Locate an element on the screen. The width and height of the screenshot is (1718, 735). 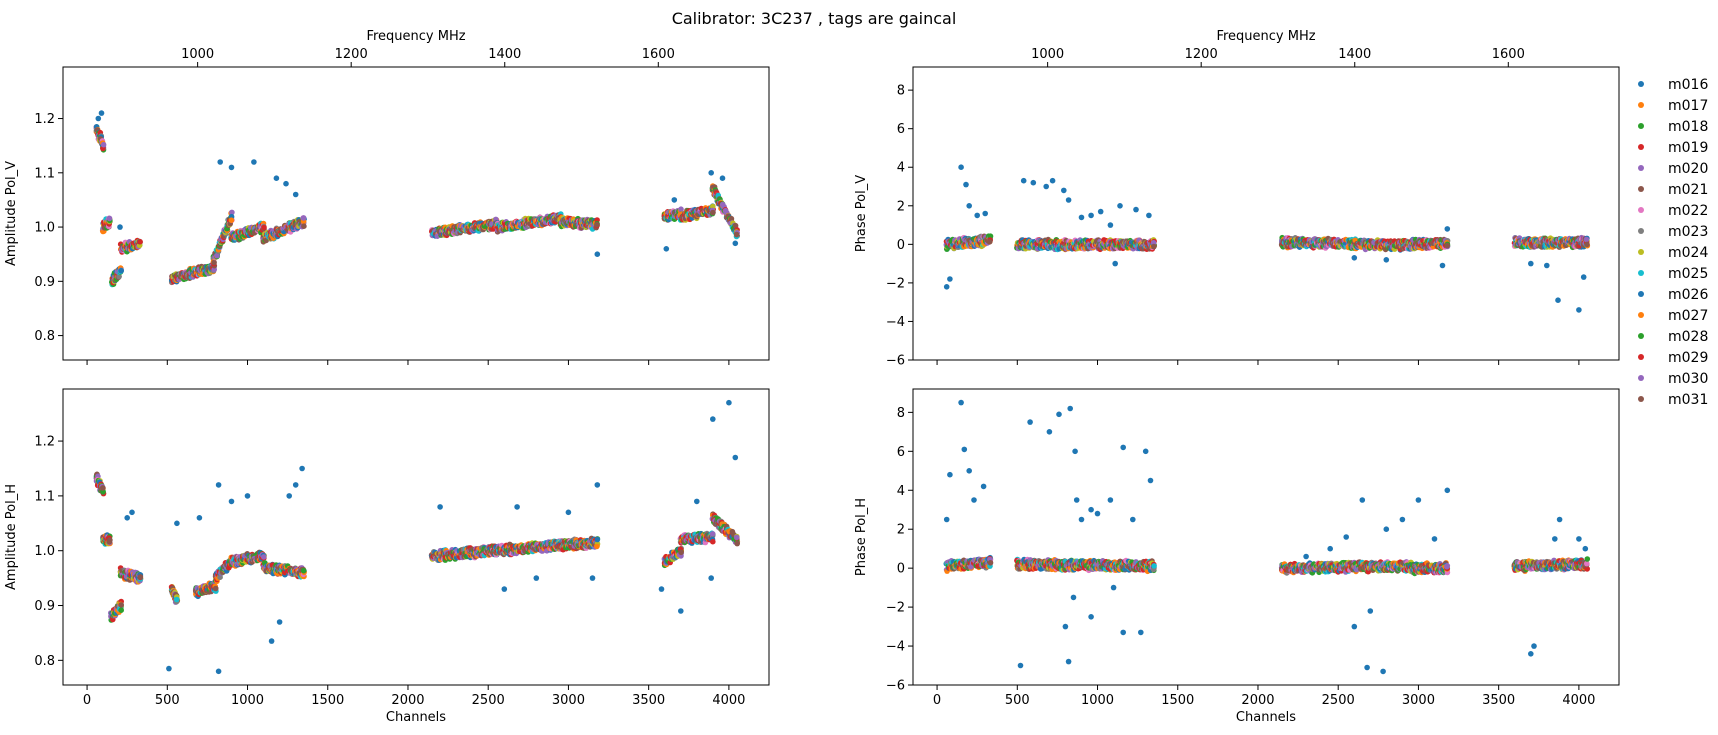
x-axis-label: Channels is located at coordinates (416, 717).